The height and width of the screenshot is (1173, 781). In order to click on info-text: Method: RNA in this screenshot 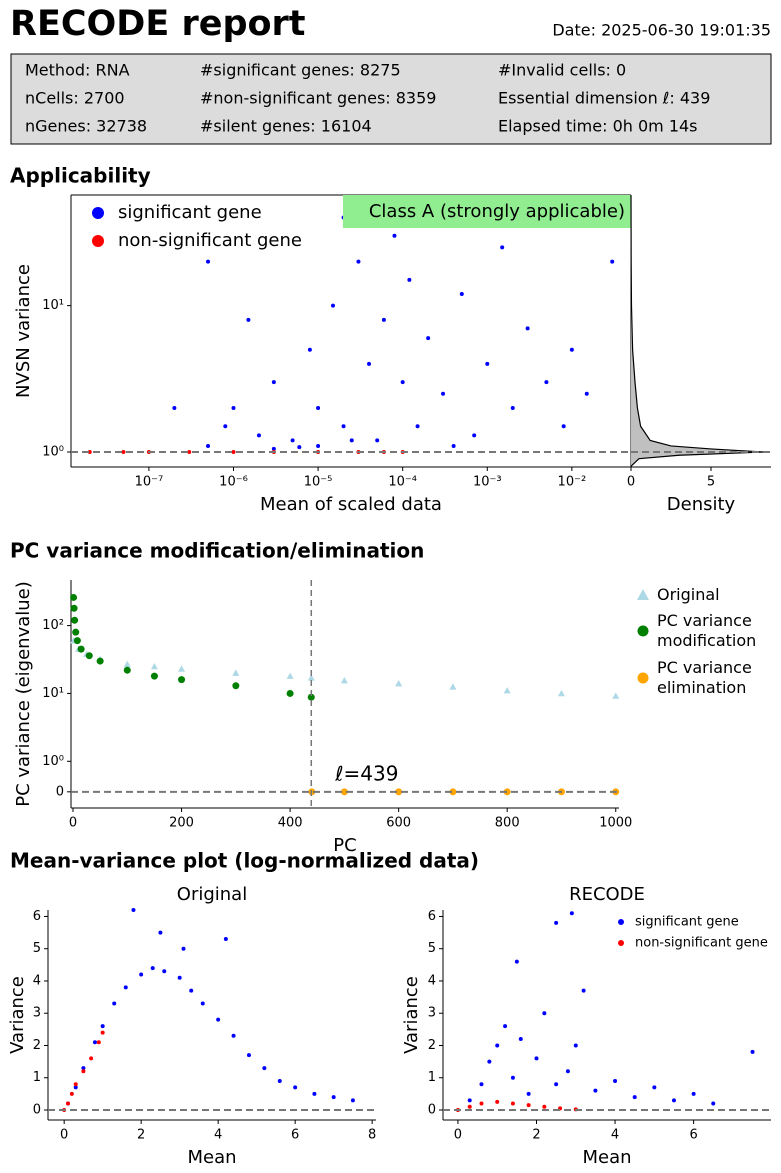, I will do `click(77, 70)`.